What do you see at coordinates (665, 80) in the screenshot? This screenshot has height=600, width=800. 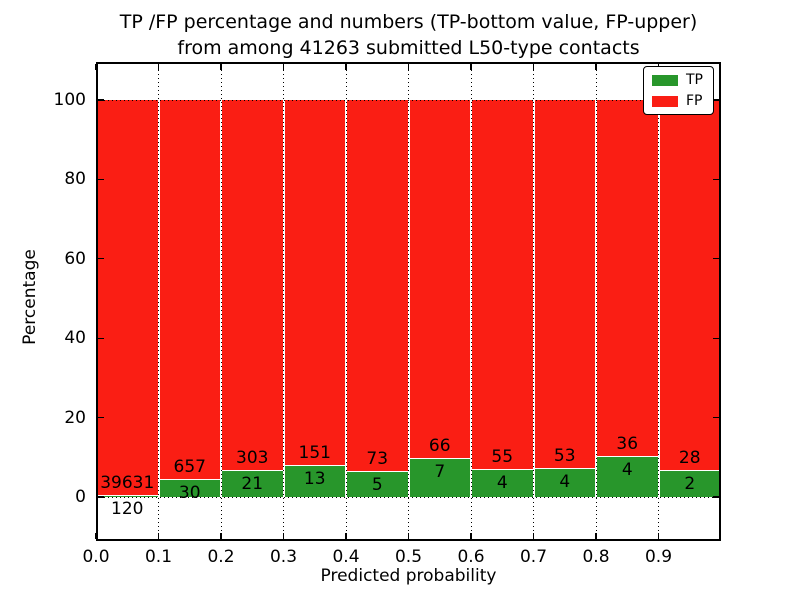 I see `tp-legend-swatch` at bounding box center [665, 80].